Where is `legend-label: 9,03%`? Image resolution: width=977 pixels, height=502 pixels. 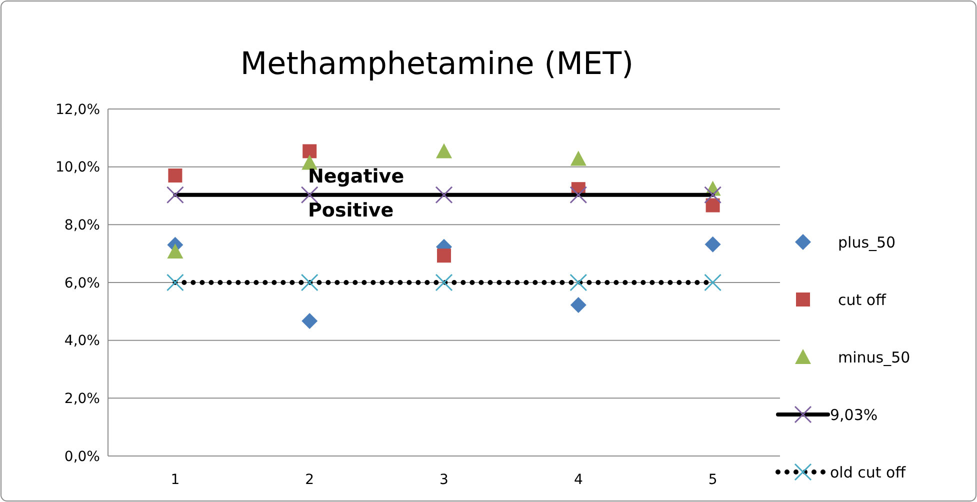
legend-label: 9,03% is located at coordinates (854, 415).